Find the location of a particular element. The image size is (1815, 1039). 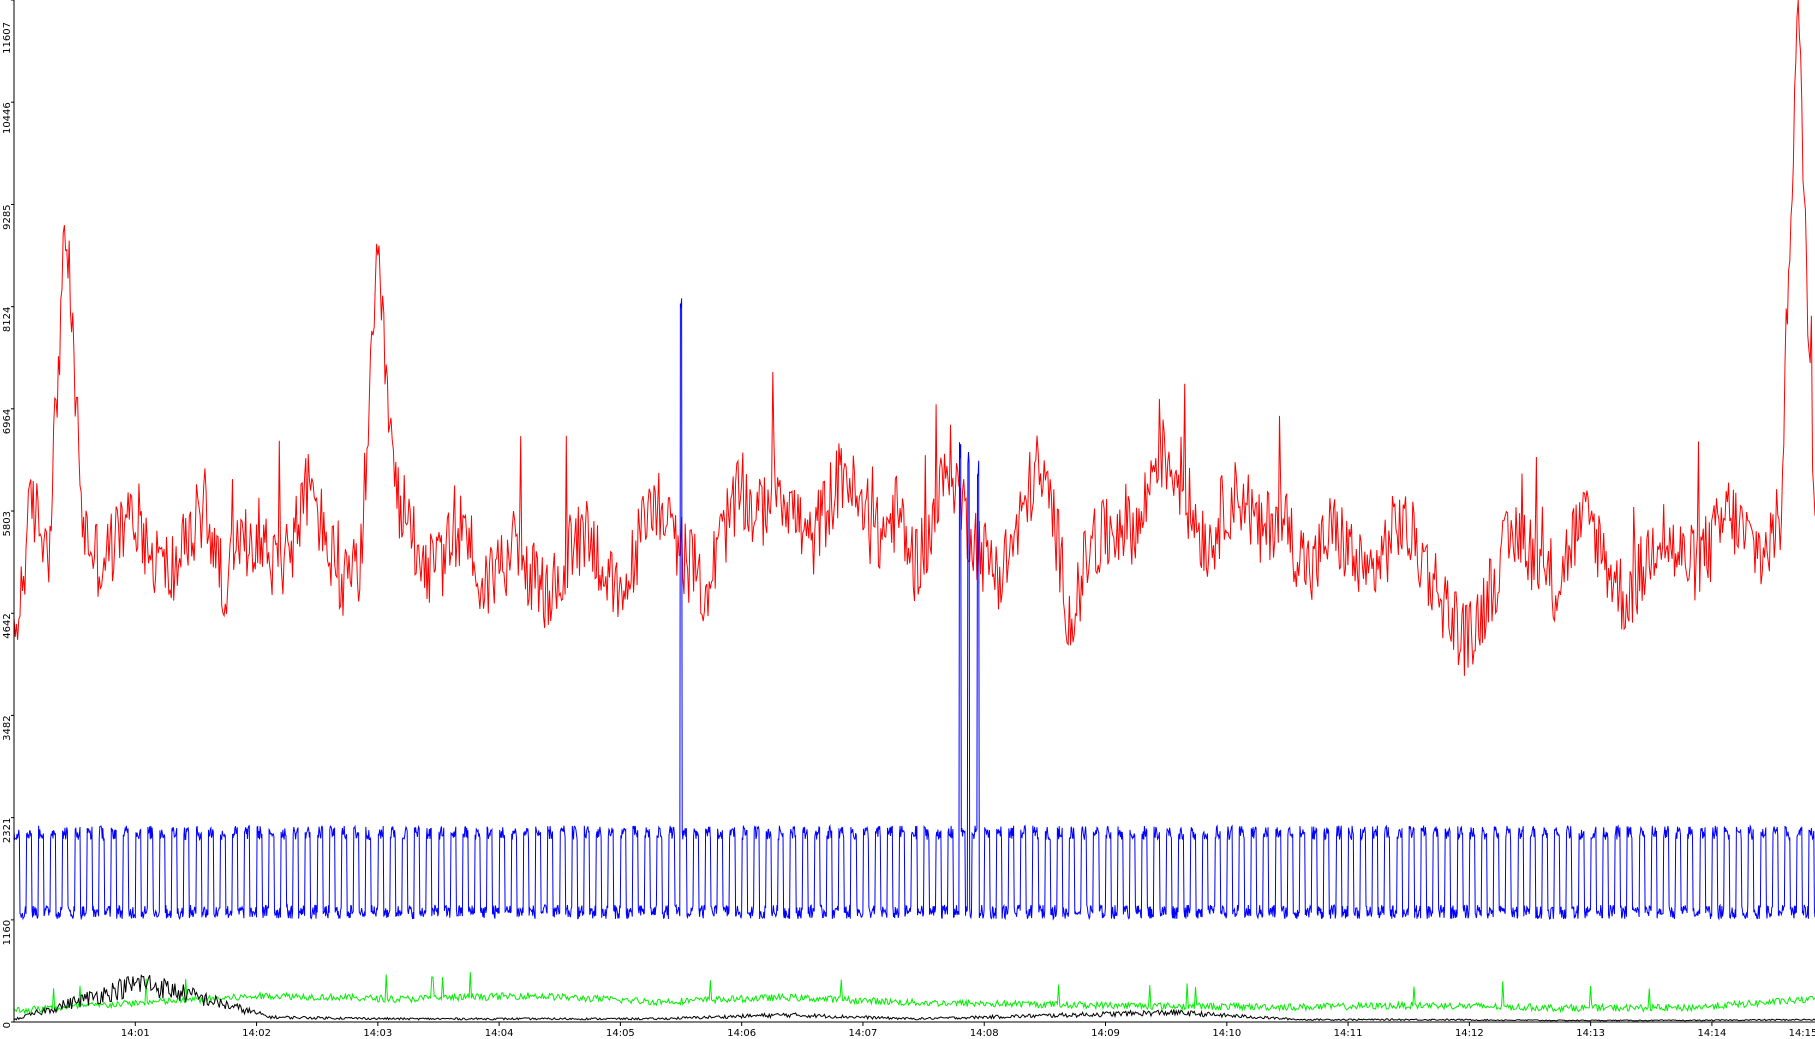

y-tick-label: 0 is located at coordinates (7, 1025).